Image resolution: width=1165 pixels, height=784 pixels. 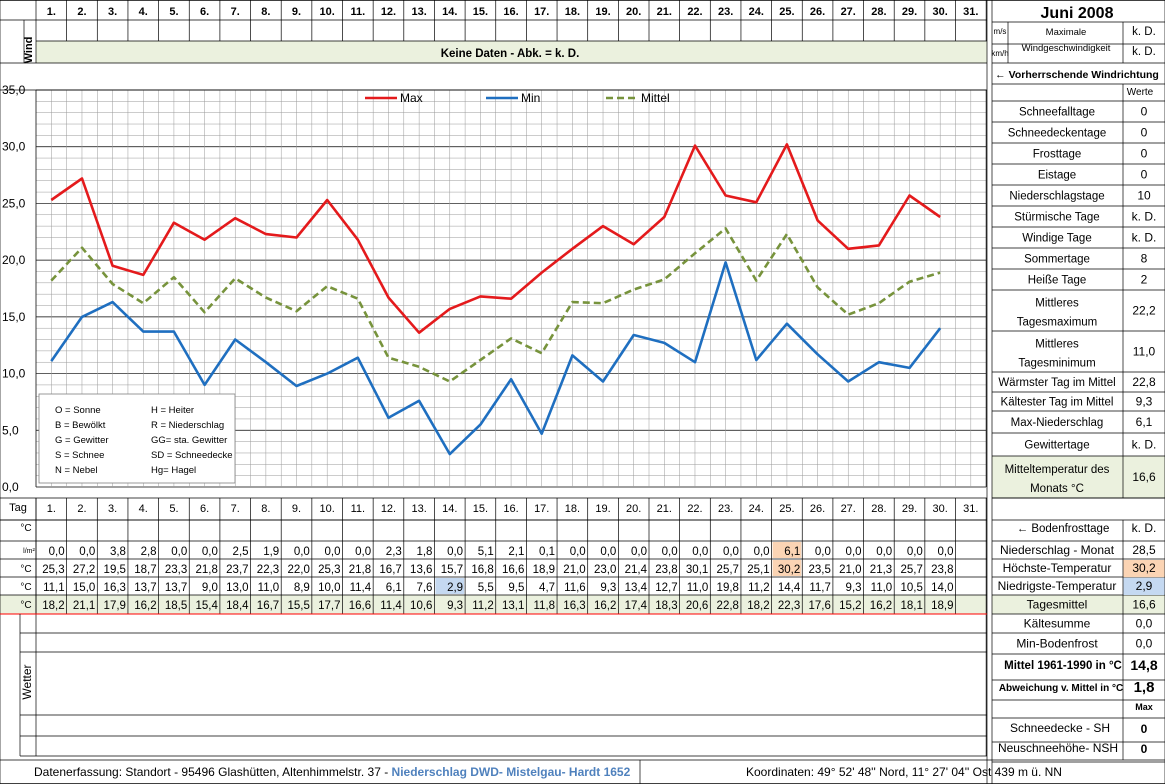 I want to click on table-cell-mean: 17,9, so click(x=115, y=606).